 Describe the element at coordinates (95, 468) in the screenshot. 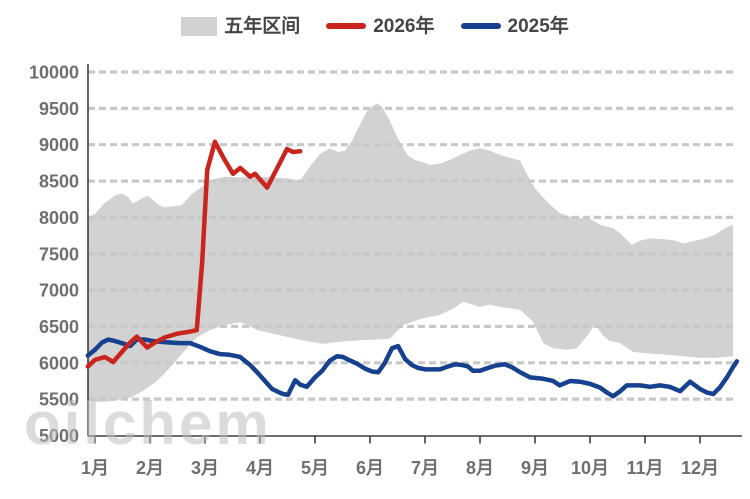

I see `x-axis-label: 1月` at that location.